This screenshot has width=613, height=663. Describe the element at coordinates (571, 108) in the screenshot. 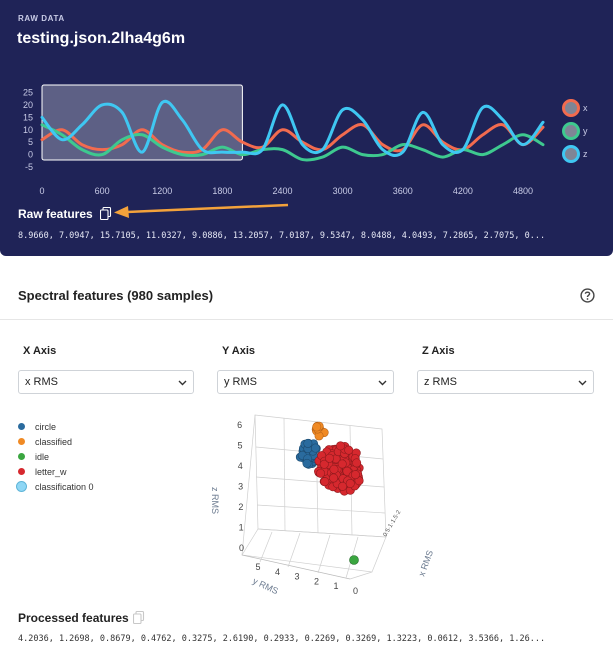

I see `legend-marker-x` at that location.